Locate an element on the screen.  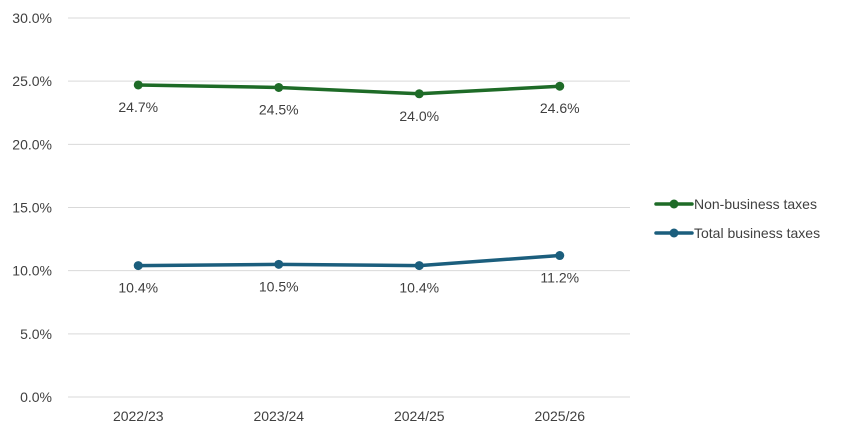
y-tick-label: 15.0% is located at coordinates (32, 208).